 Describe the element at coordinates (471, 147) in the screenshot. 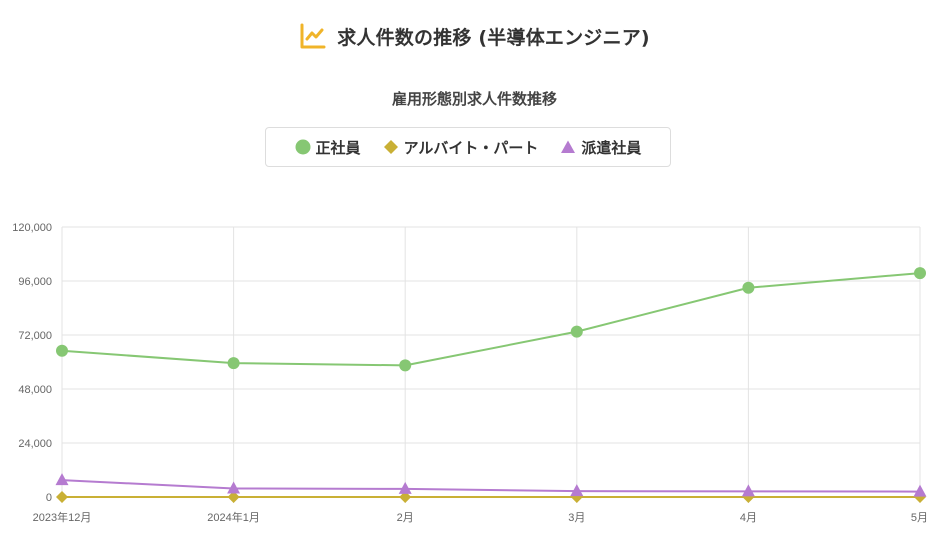

I see `legend-label: アルバイト・パート` at that location.